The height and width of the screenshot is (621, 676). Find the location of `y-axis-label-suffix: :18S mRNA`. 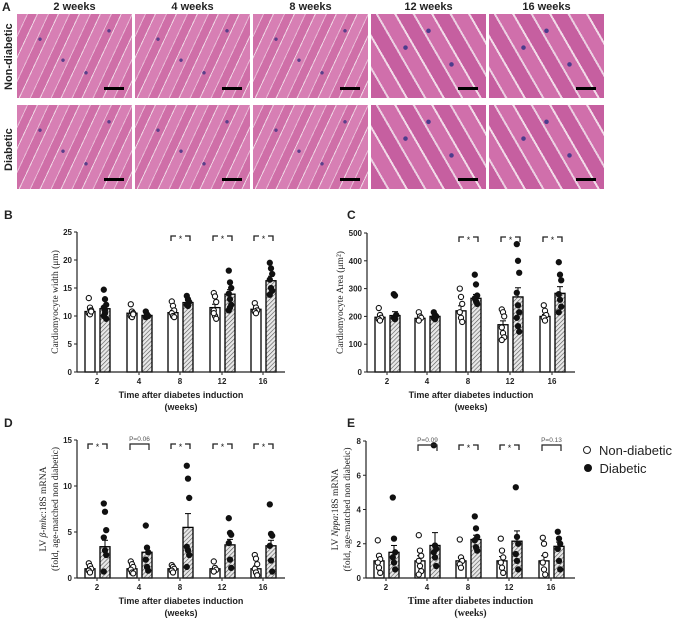

y-axis-label-suffix: :18S mRNA is located at coordinates (44, 489).